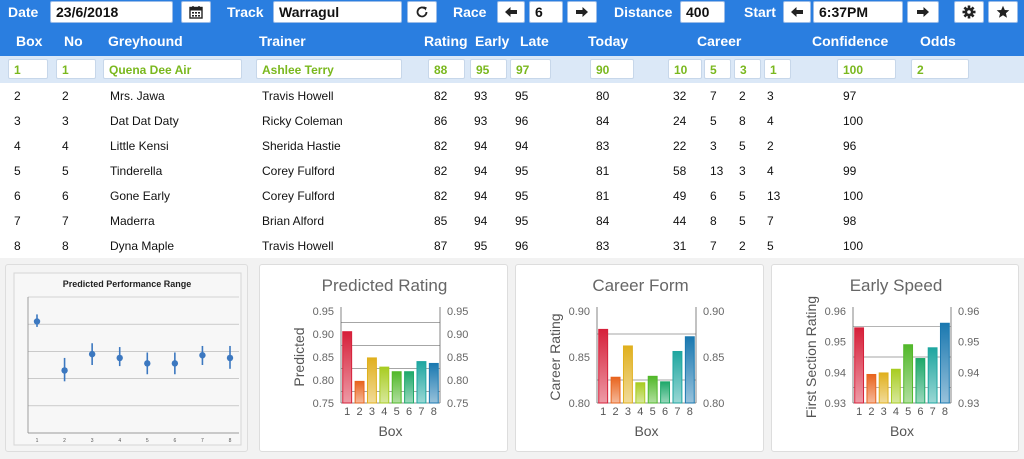  What do you see at coordinates (145, 41) in the screenshot?
I see `header-greyhound: Greyhound` at bounding box center [145, 41].